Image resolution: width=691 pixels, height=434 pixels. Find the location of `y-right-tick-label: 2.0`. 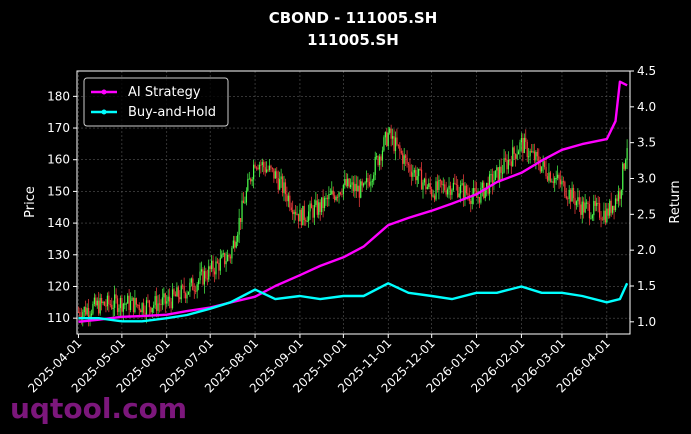

y-right-tick-label: 2.0 is located at coordinates (646, 250).